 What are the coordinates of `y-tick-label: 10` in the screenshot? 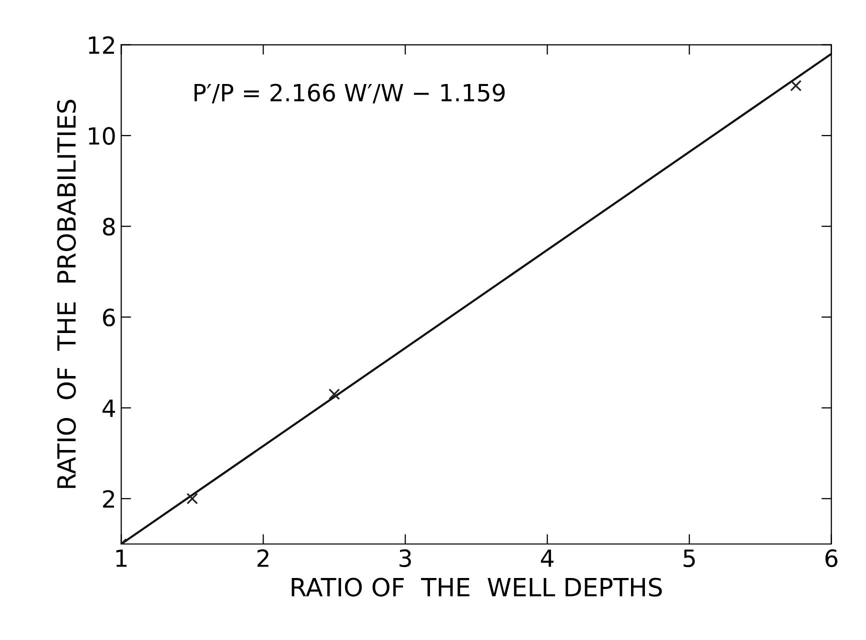 It's located at (101, 136).